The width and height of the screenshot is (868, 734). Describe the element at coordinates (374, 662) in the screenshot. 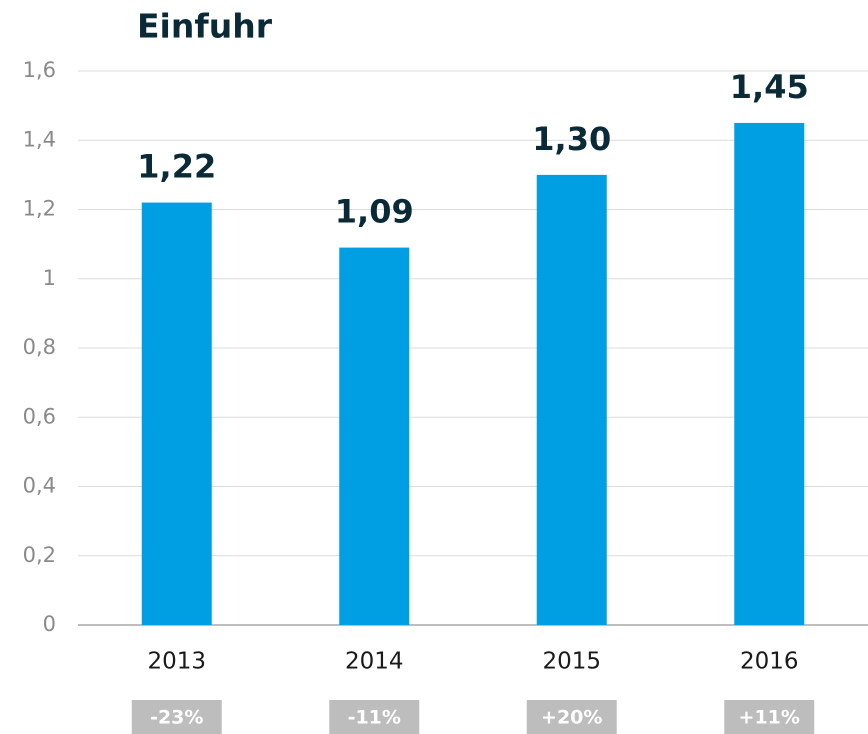

I see `x-tick-label: 2014` at that location.